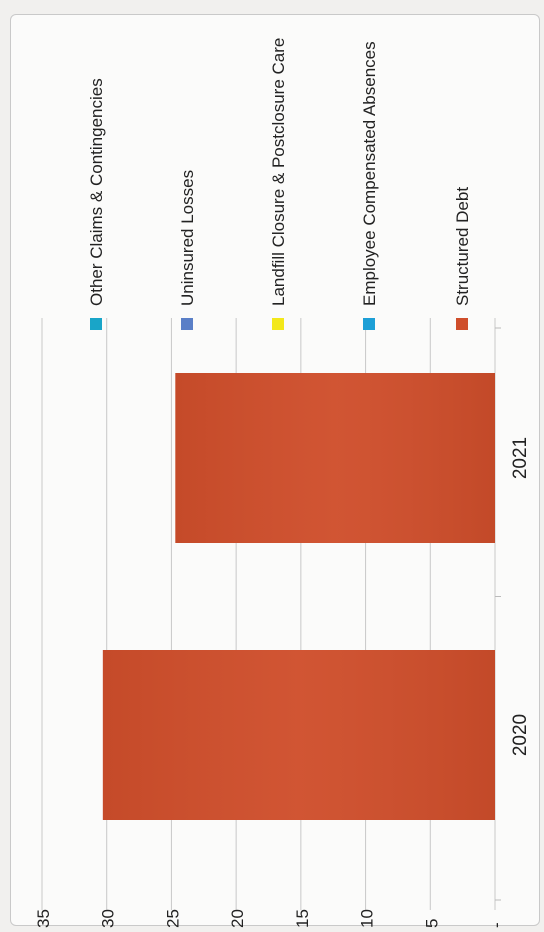 Image resolution: width=544 pixels, height=932 pixels. I want to click on legend-swatch-uninsured-losses, so click(187, 324).